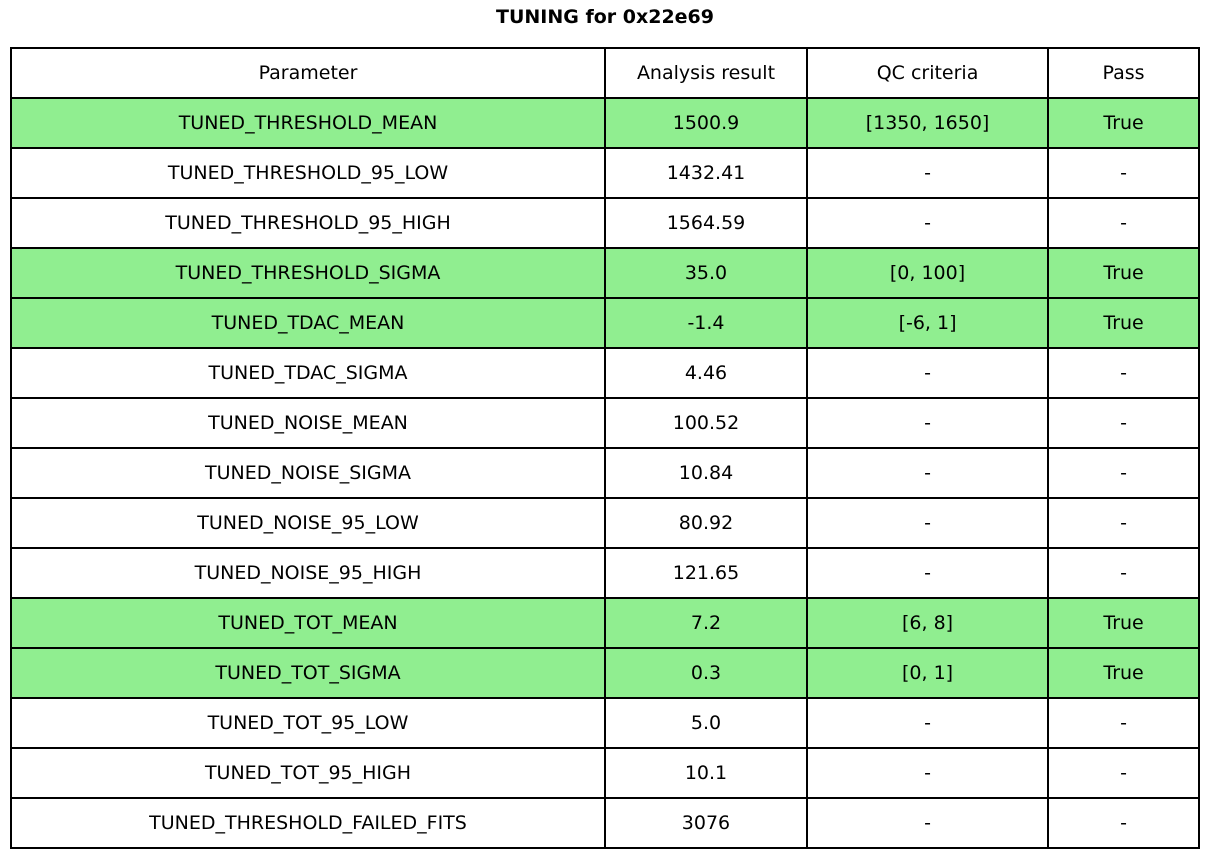 The width and height of the screenshot is (1210, 858). I want to click on analysis-result-cell: 5.0, so click(706, 723).